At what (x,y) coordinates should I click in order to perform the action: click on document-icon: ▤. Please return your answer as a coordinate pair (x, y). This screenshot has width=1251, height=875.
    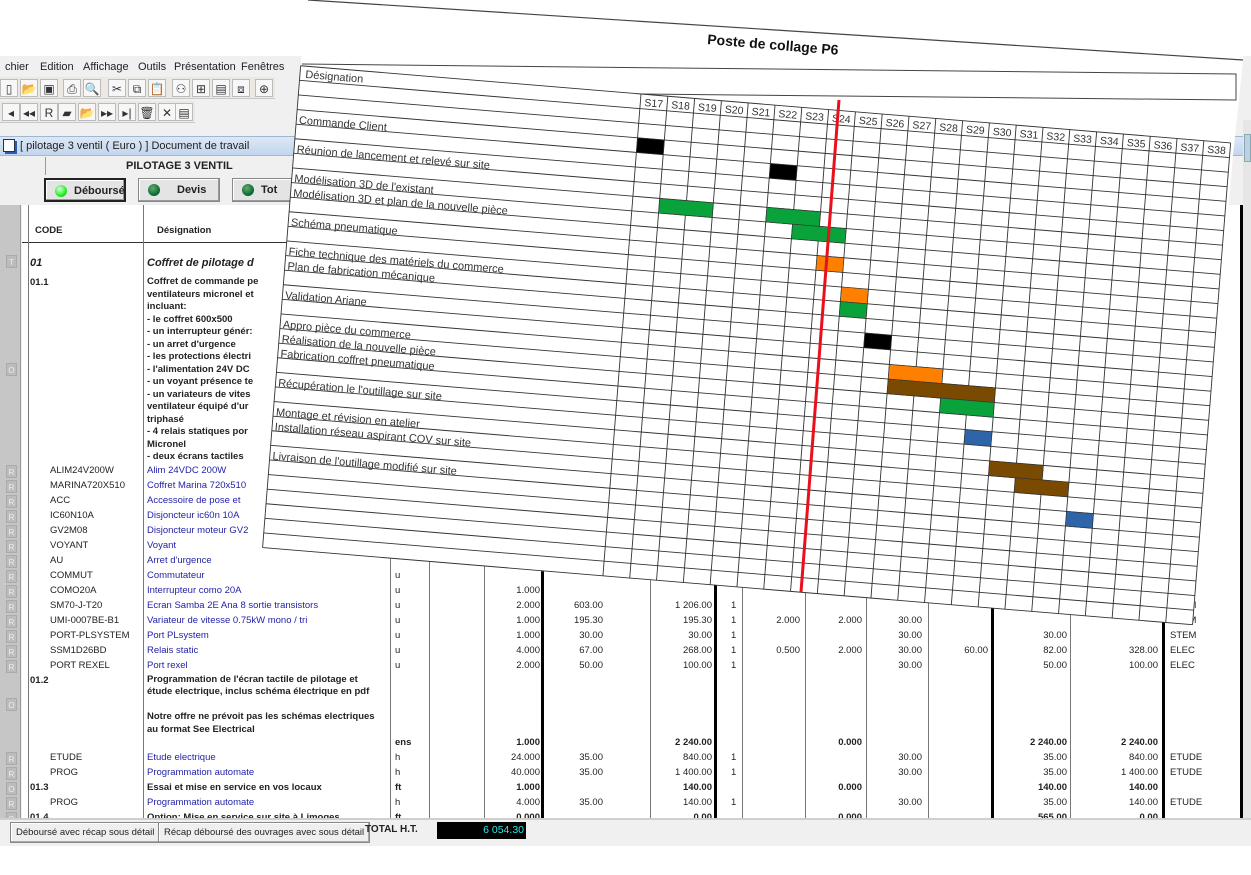
    Looking at the image, I should click on (221, 88).